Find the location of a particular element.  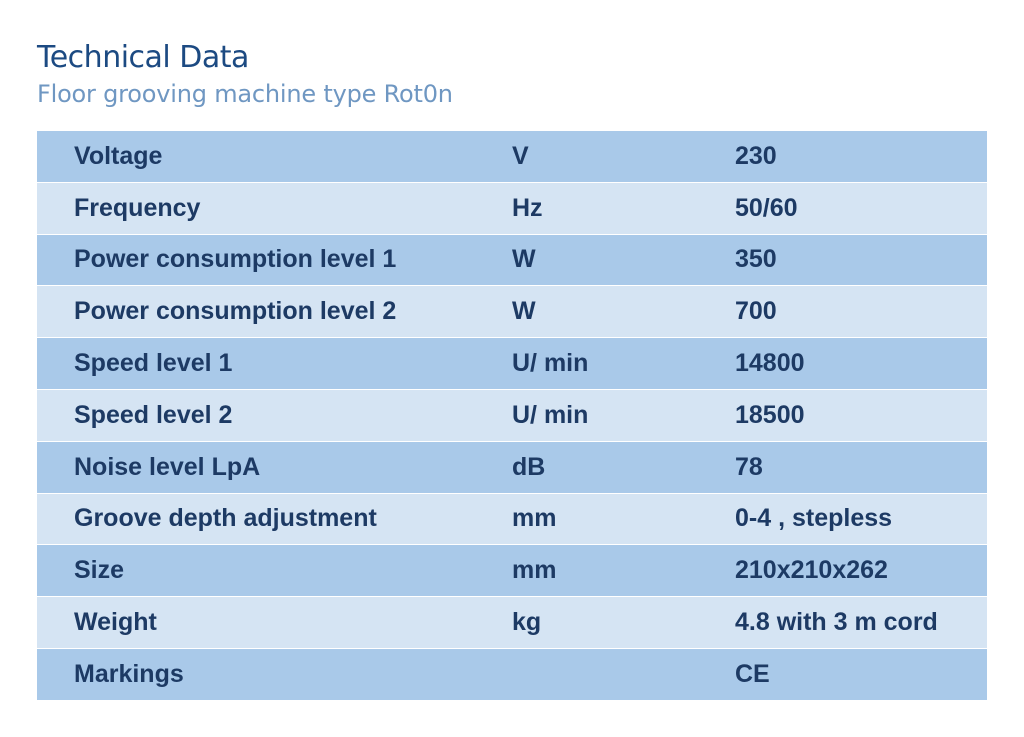

value-cell: 78 is located at coordinates (749, 466).